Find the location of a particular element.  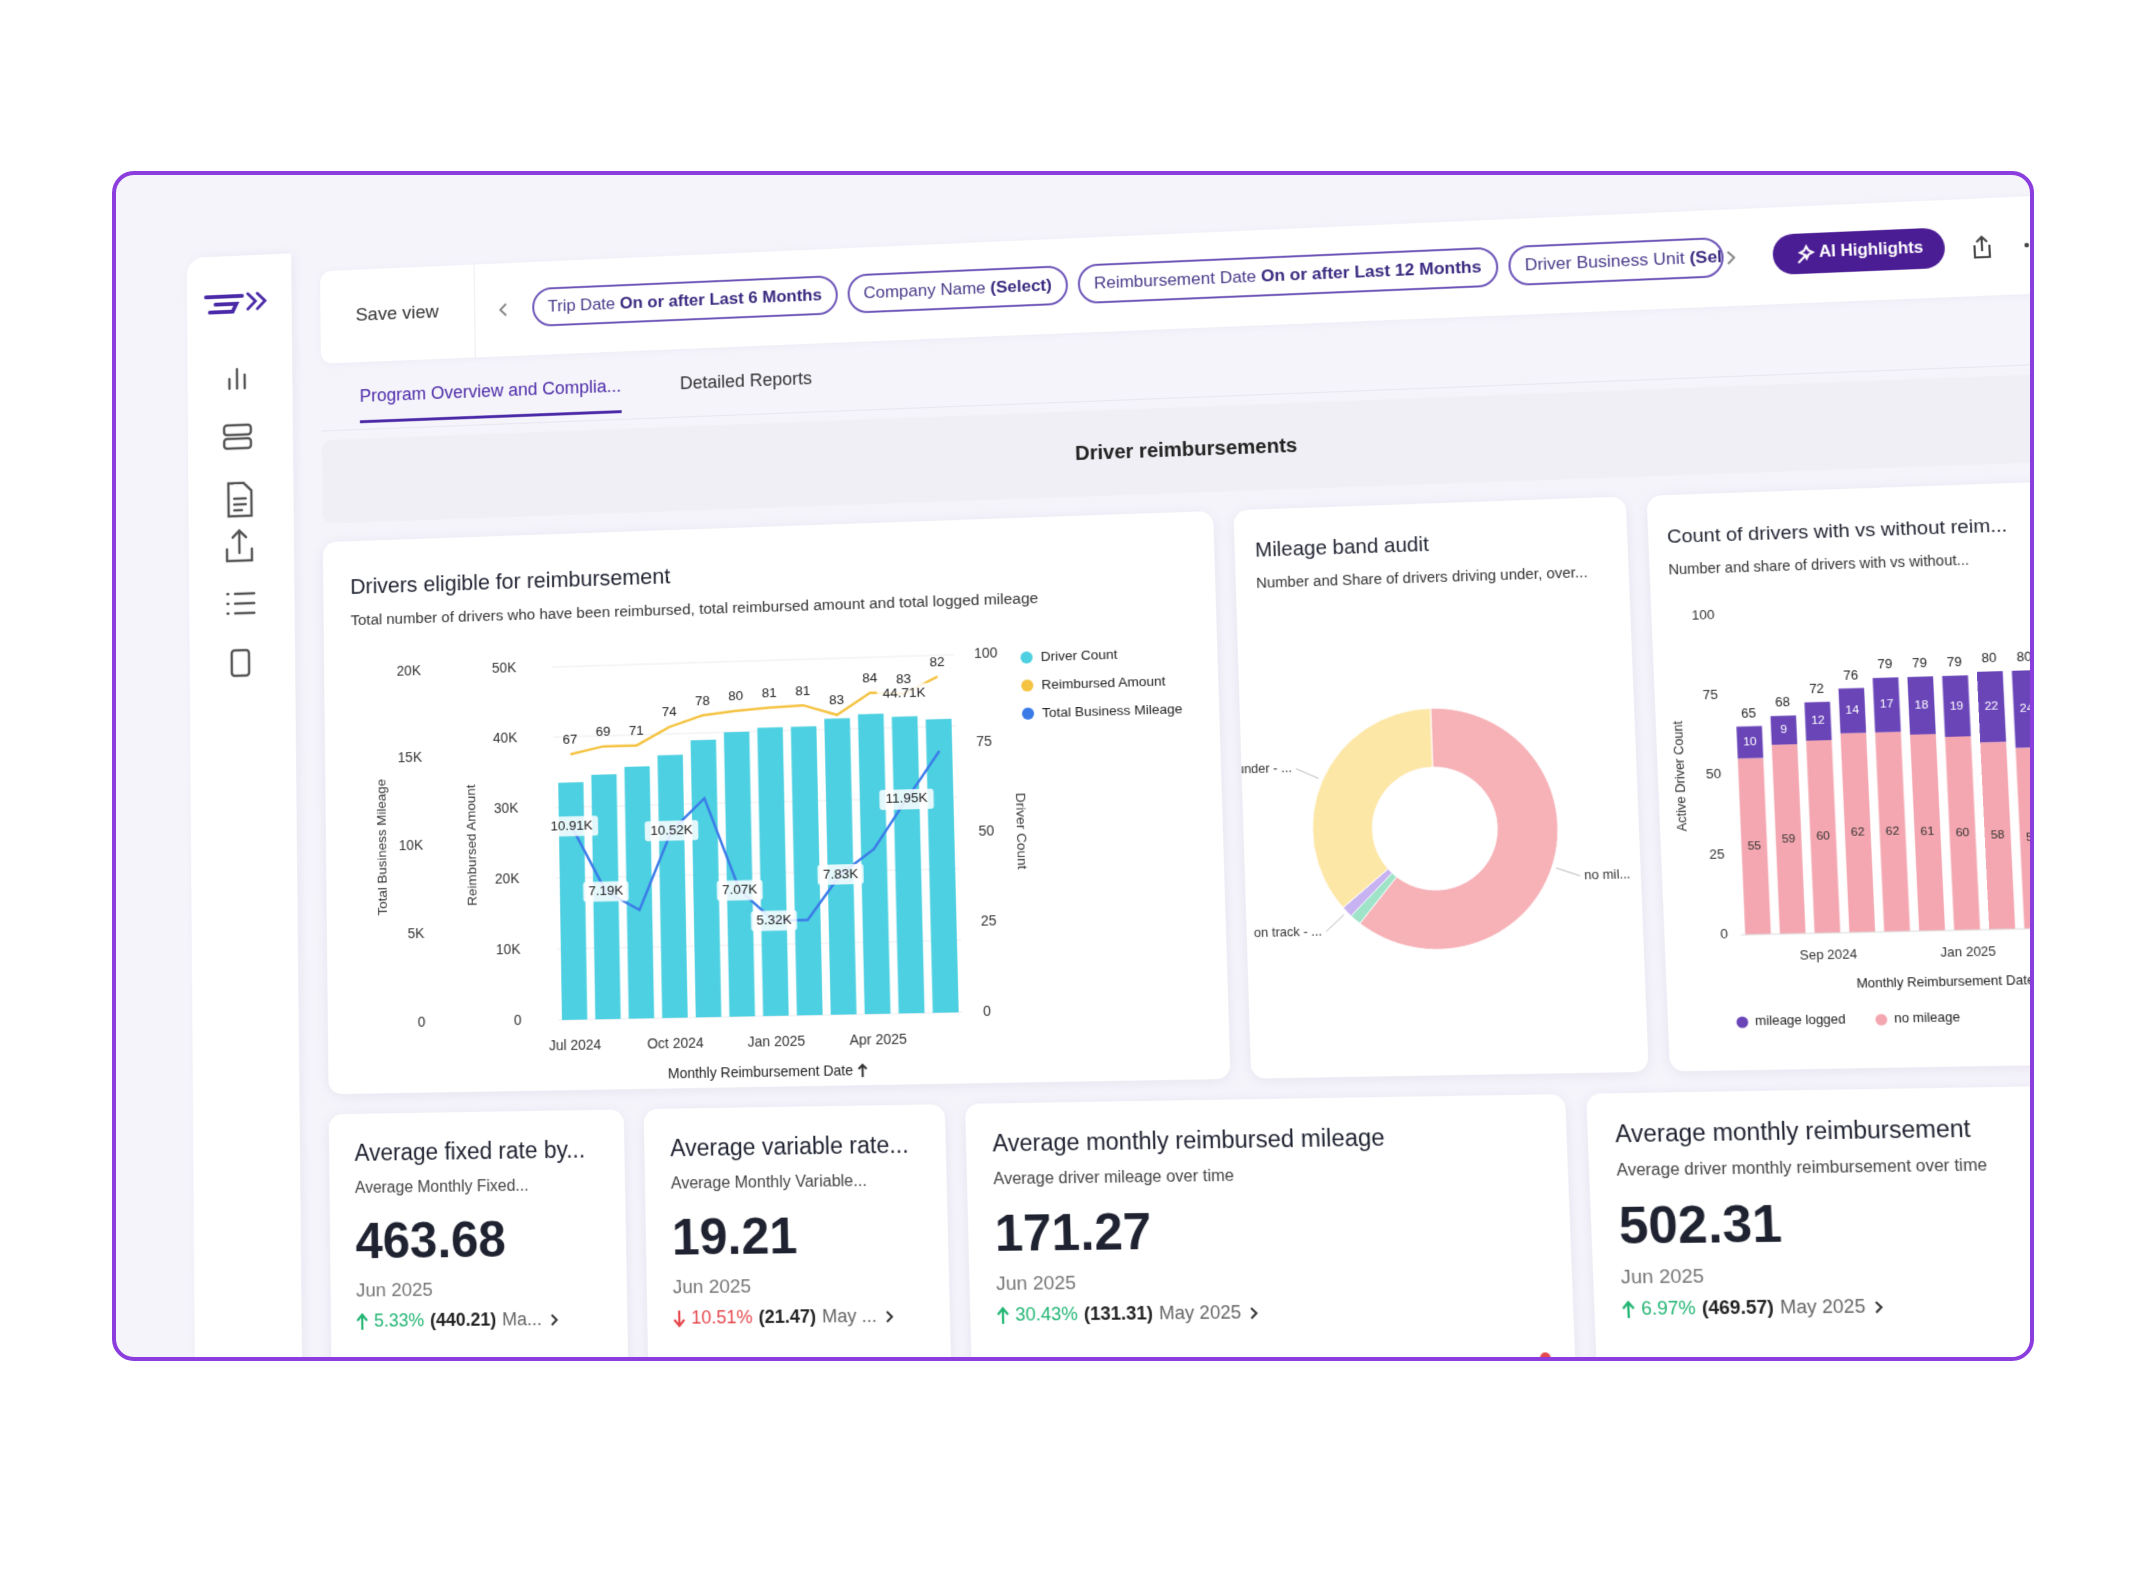

arrow is located at coordinates (362, 1322).